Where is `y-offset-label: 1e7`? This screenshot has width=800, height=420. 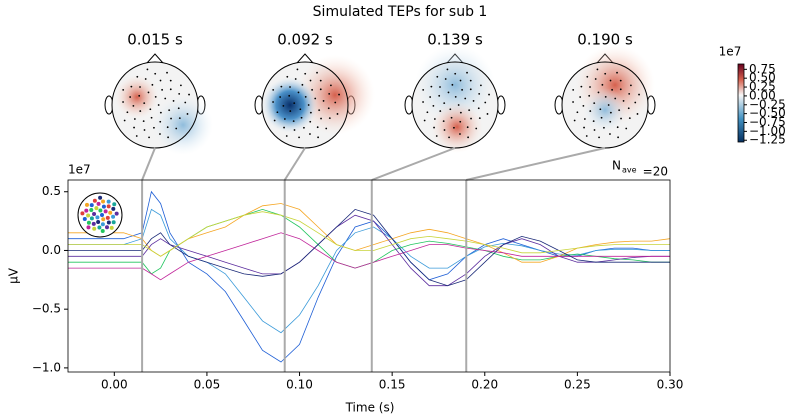
y-offset-label: 1e7 is located at coordinates (79, 170).